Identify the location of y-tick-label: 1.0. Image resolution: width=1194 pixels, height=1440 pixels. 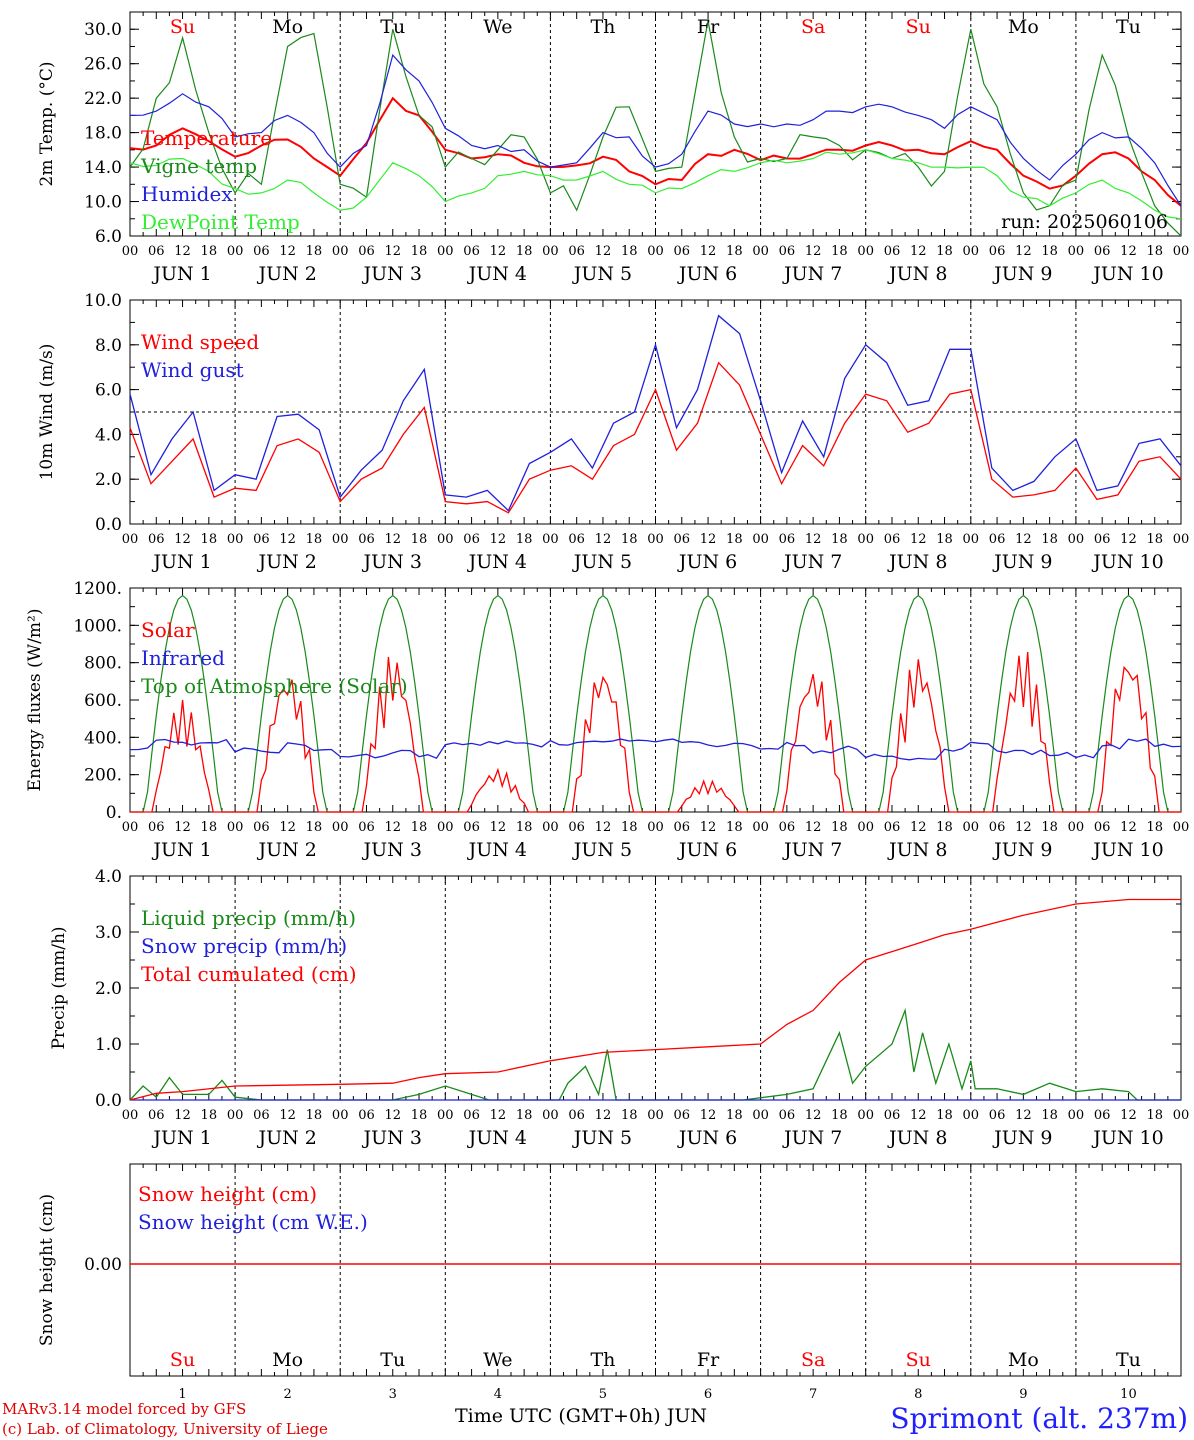
(108, 1045).